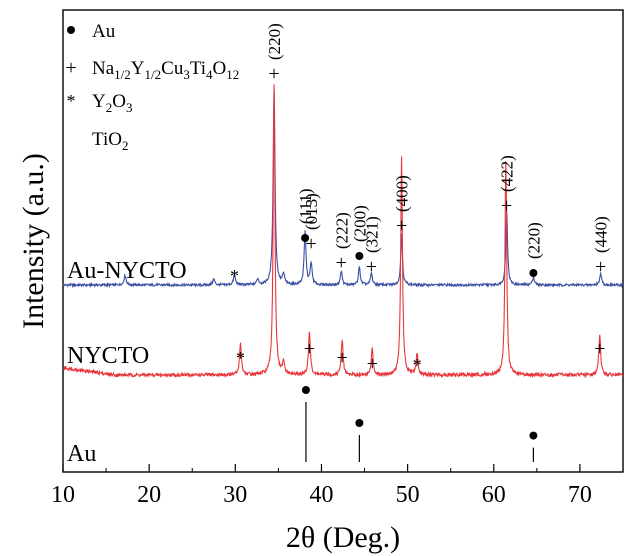  What do you see at coordinates (580, 495) in the screenshot?
I see `x-tick-label: 70` at bounding box center [580, 495].